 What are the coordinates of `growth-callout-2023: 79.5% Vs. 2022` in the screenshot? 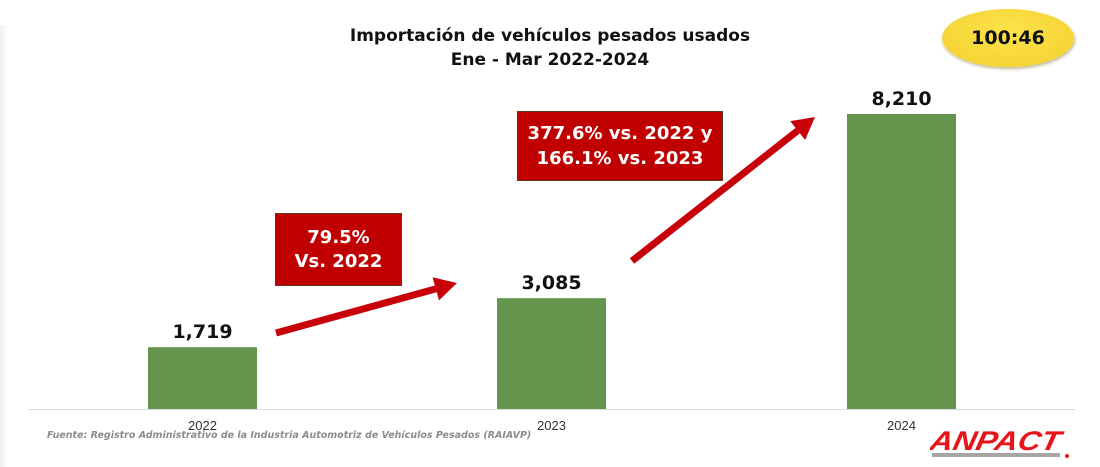 It's located at (338, 249).